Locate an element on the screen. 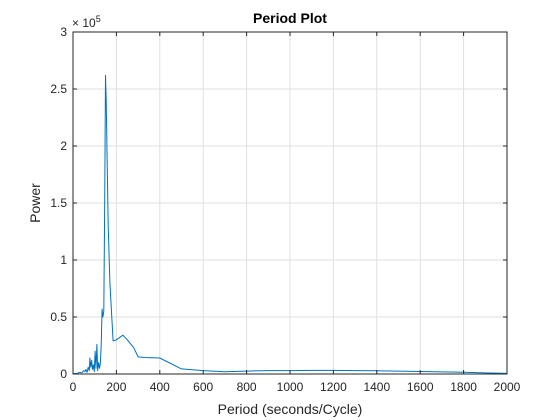 This screenshot has height=420, width=560. y-tick-label: 2 is located at coordinates (63, 146).